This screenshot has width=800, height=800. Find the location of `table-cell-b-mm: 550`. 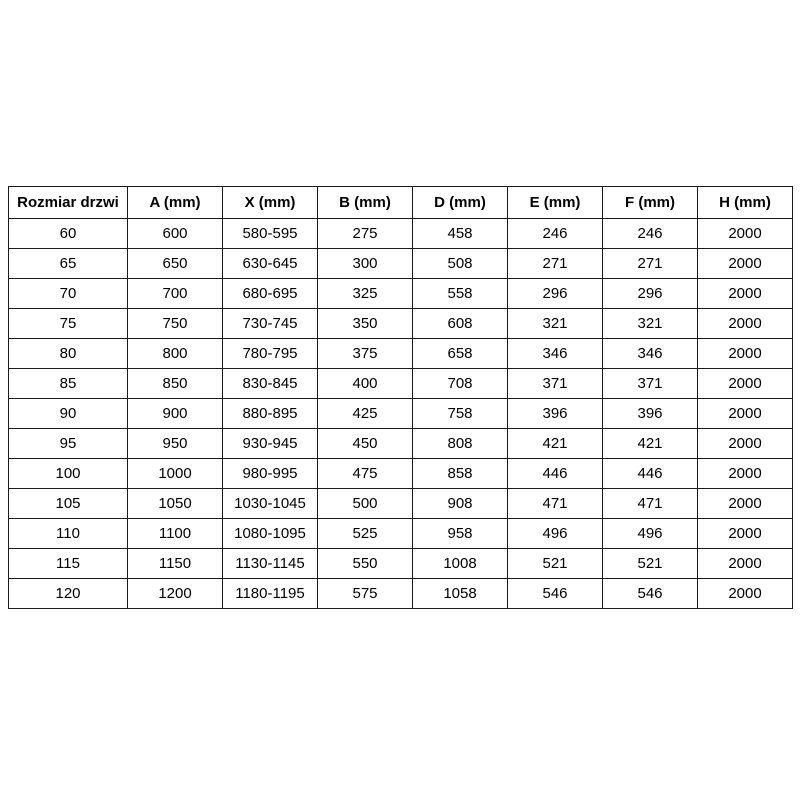

table-cell-b-mm: 550 is located at coordinates (365, 563).